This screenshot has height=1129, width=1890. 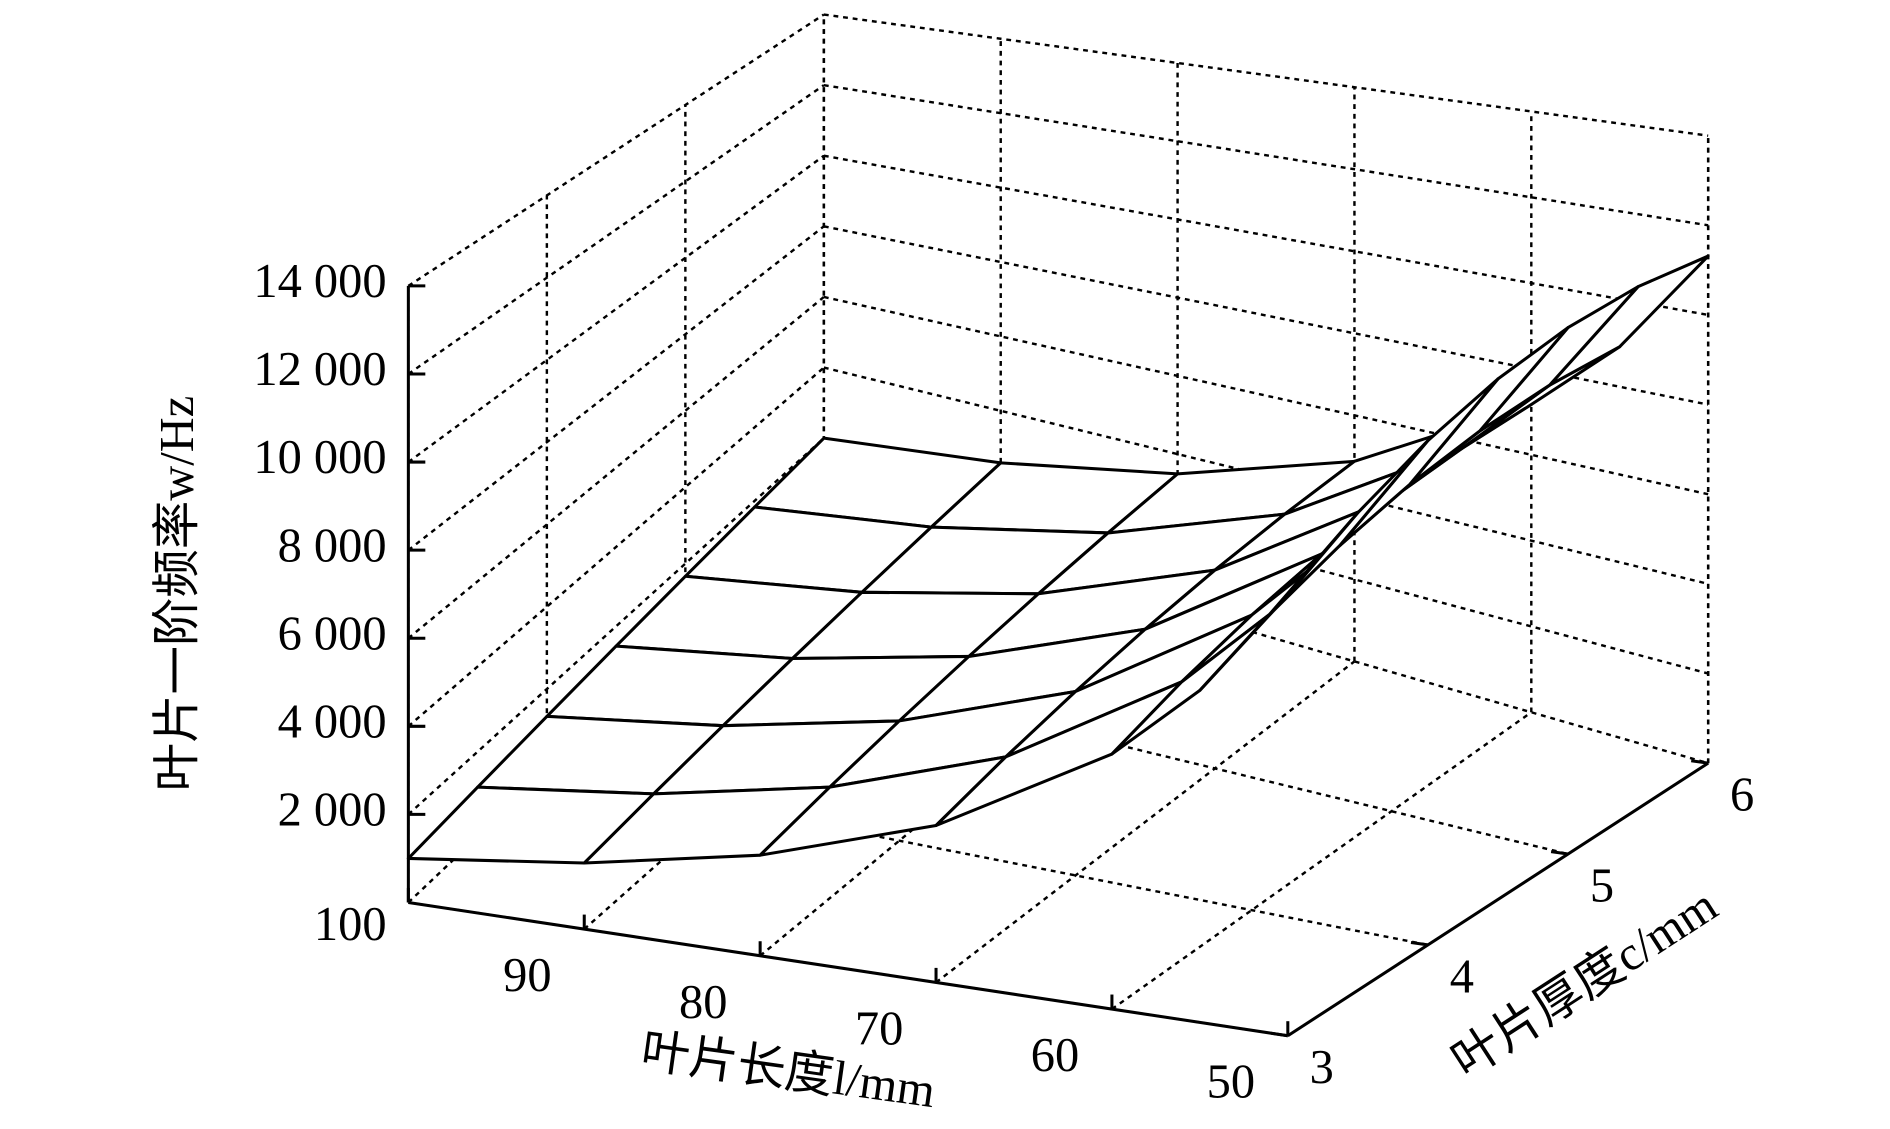 I want to click on y-tick-label: 3, so click(x=1322, y=1067).